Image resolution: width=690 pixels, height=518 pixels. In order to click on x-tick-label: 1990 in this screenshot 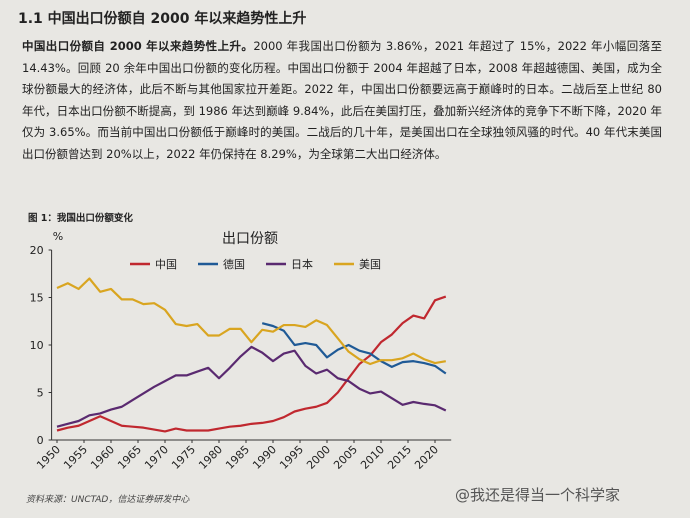, I will do `click(264, 457)`.